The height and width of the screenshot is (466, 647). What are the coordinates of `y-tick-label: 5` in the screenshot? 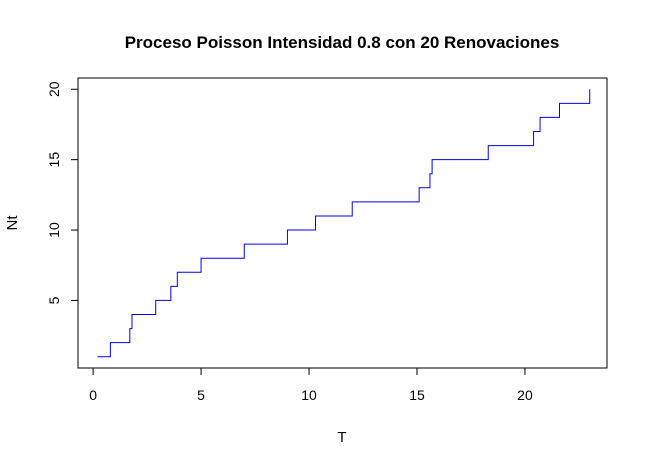 It's located at (54, 300).